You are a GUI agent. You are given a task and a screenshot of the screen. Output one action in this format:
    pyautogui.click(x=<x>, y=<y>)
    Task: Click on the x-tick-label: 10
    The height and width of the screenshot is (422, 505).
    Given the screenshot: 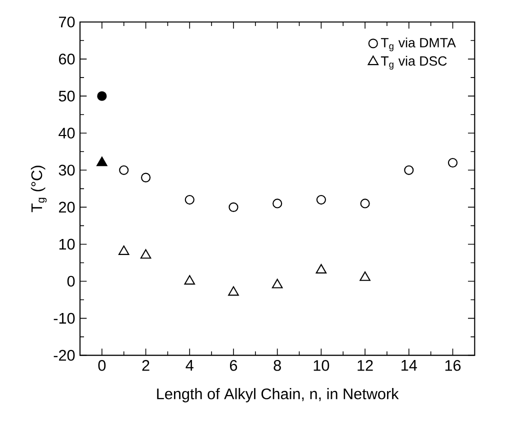 What is the action you would take?
    pyautogui.click(x=322, y=365)
    